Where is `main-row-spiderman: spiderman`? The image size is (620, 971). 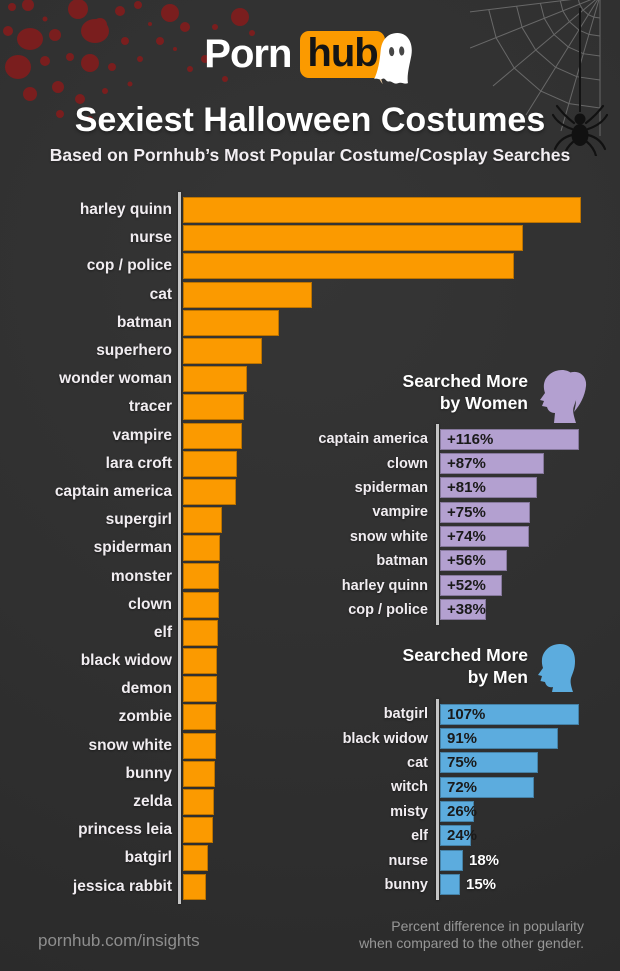 main-row-spiderman: spiderman is located at coordinates (310, 548).